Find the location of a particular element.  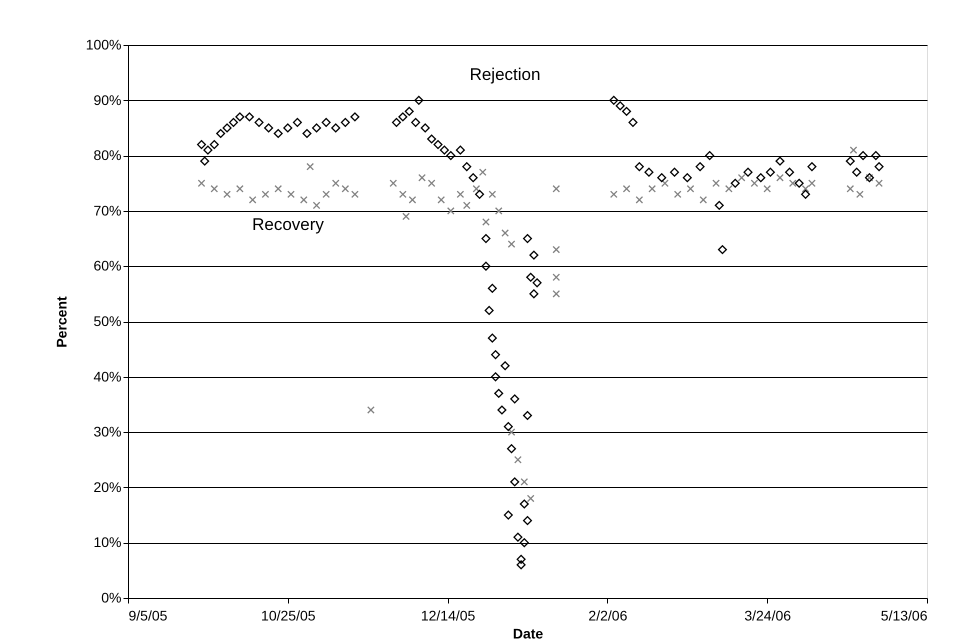

x-tick-label: 9/5/05 is located at coordinates (148, 616).